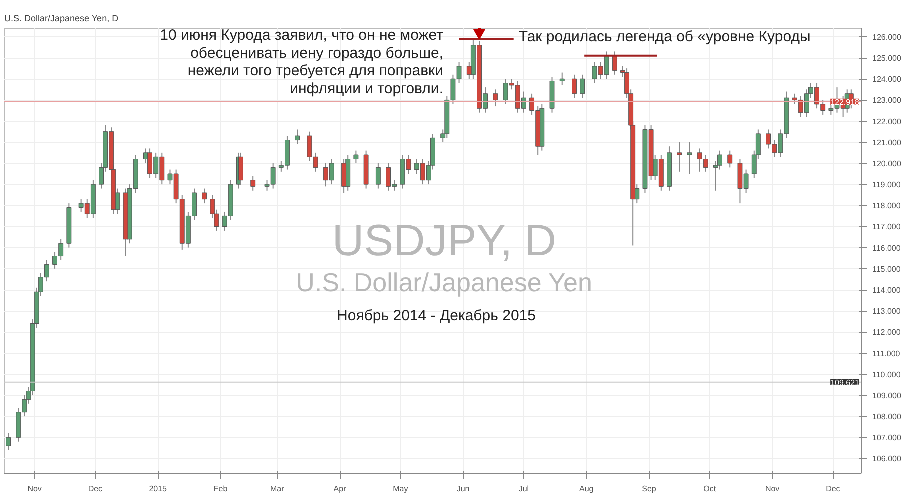  Describe the element at coordinates (444, 283) in the screenshot. I see `annotation: U.S. Dollar/Japanese Yen` at that location.